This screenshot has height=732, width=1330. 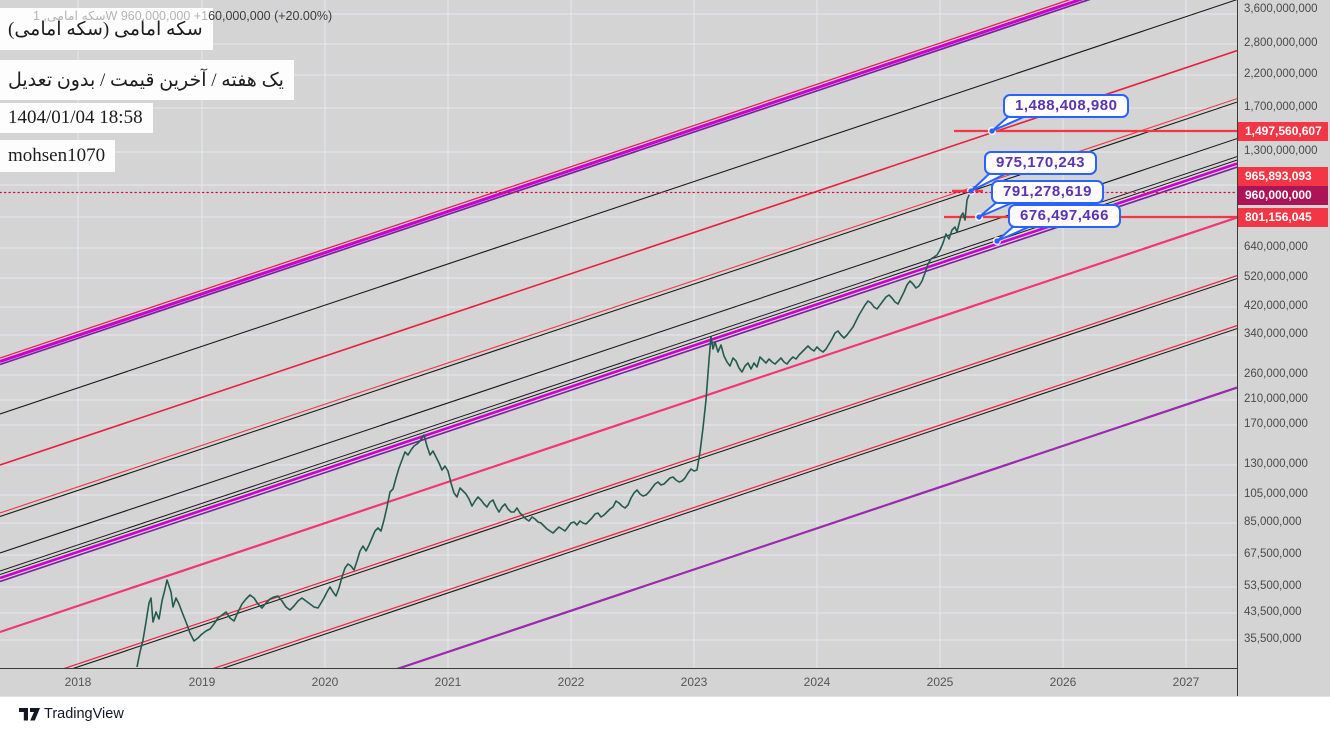 What do you see at coordinates (817, 682) in the screenshot?
I see `time-axis-year-label: 2024` at bounding box center [817, 682].